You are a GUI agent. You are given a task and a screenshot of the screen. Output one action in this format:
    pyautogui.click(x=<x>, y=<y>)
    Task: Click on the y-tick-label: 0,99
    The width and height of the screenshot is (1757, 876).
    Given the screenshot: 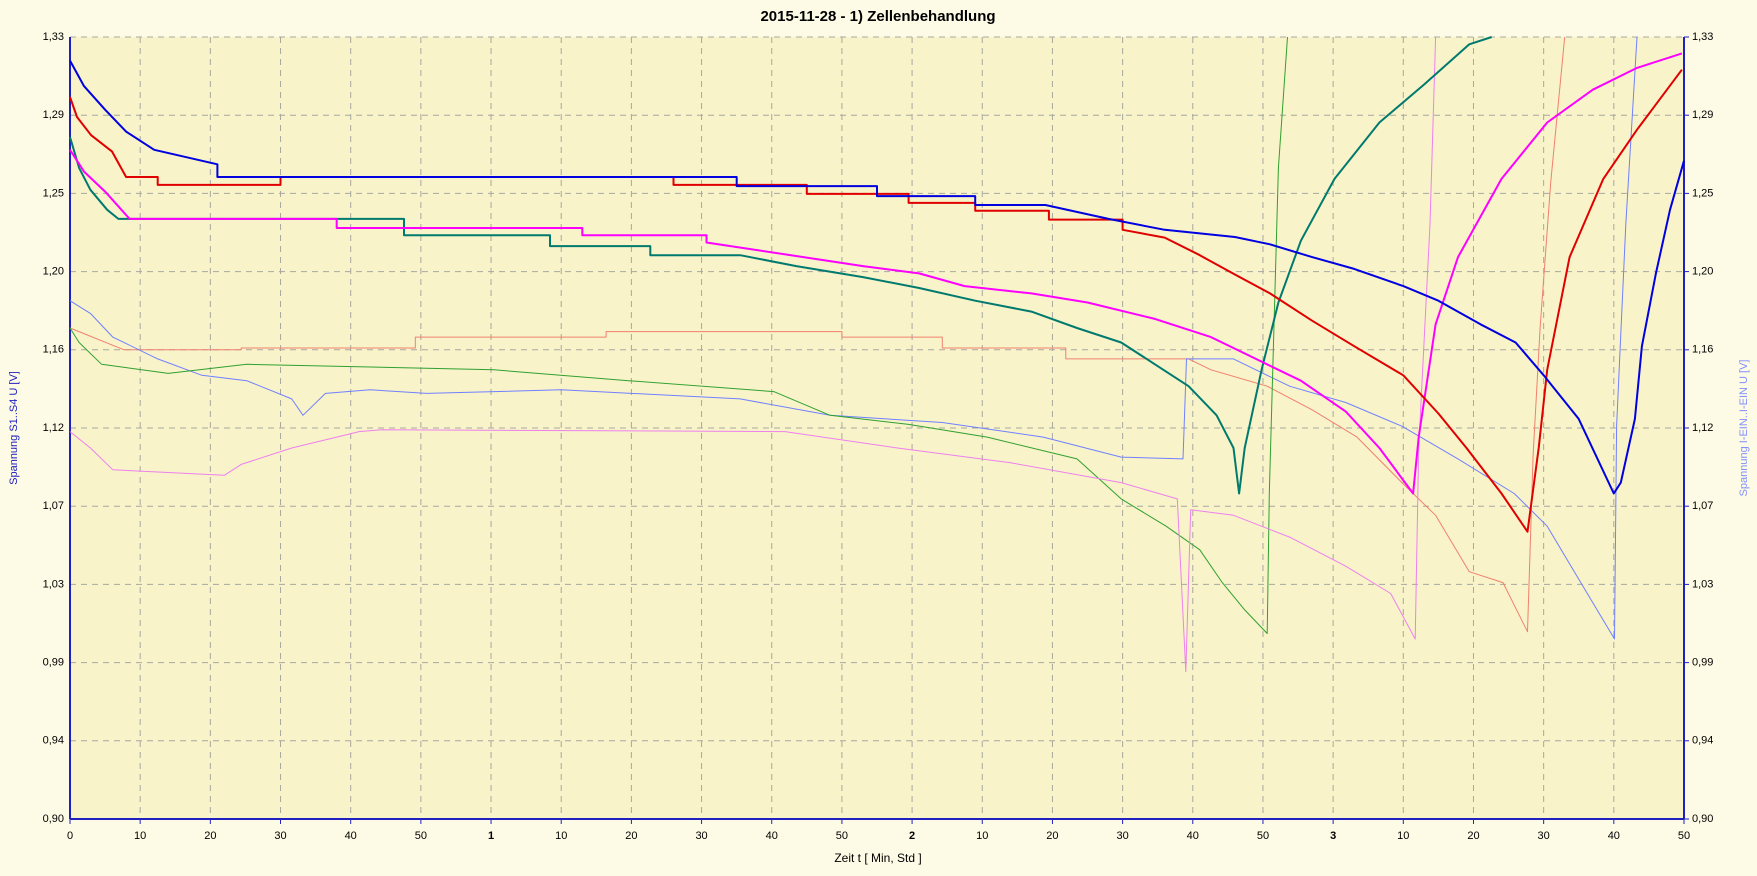 What is the action you would take?
    pyautogui.click(x=53, y=663)
    